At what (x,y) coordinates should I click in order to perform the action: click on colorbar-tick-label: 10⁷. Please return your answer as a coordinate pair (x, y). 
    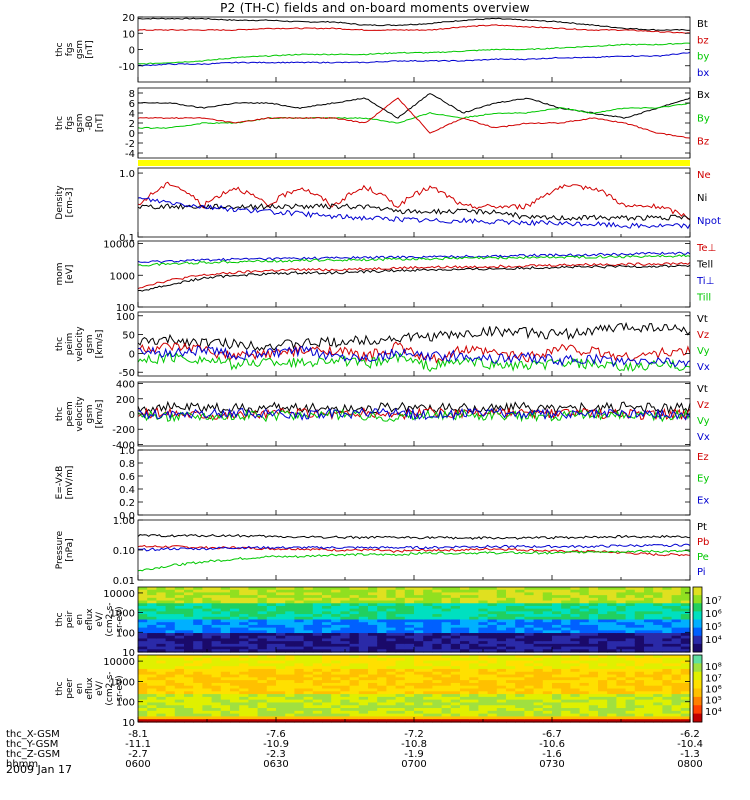
    Looking at the image, I should click on (713, 601).